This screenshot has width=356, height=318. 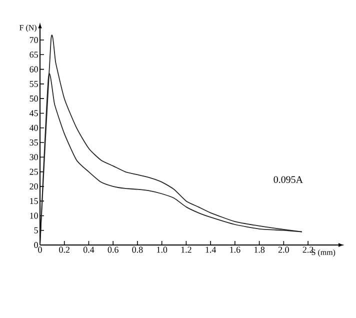 I want to click on annotation: 0.095A, so click(x=288, y=179).